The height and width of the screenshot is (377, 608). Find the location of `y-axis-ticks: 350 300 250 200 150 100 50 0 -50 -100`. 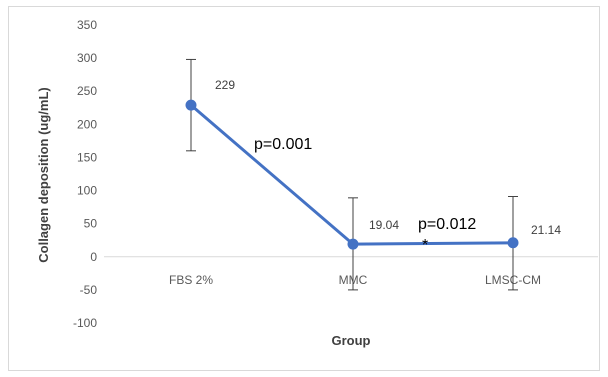

y-axis-ticks: 350 300 250 200 150 100 50 0 -50 -100 is located at coordinates (85, 174).